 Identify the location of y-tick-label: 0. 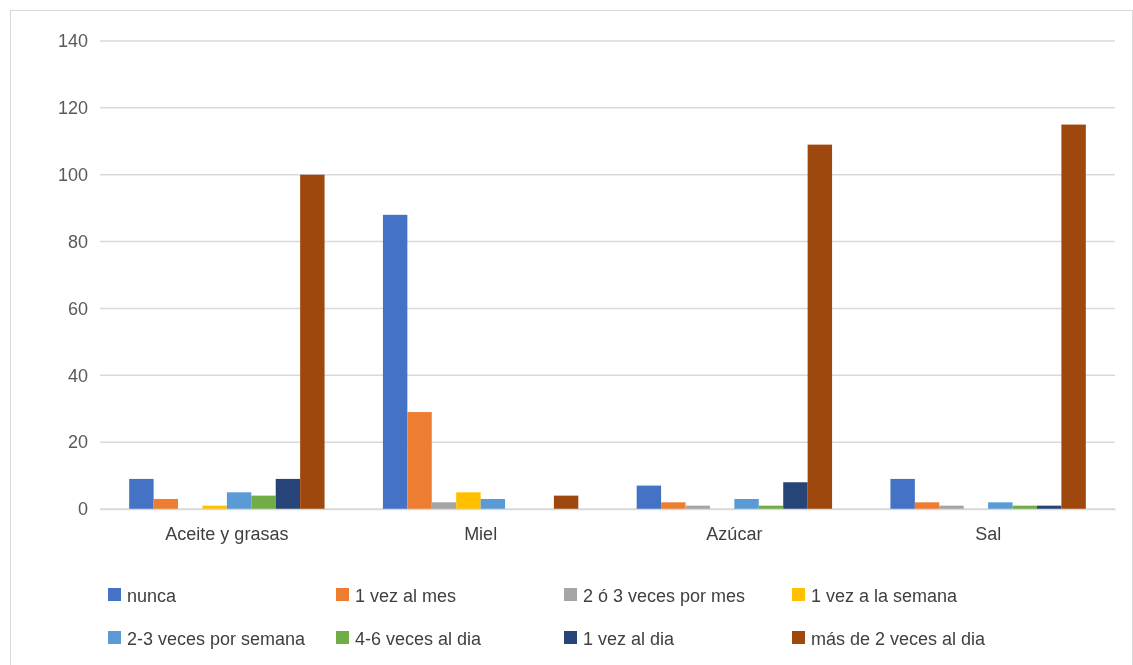
(82, 509).